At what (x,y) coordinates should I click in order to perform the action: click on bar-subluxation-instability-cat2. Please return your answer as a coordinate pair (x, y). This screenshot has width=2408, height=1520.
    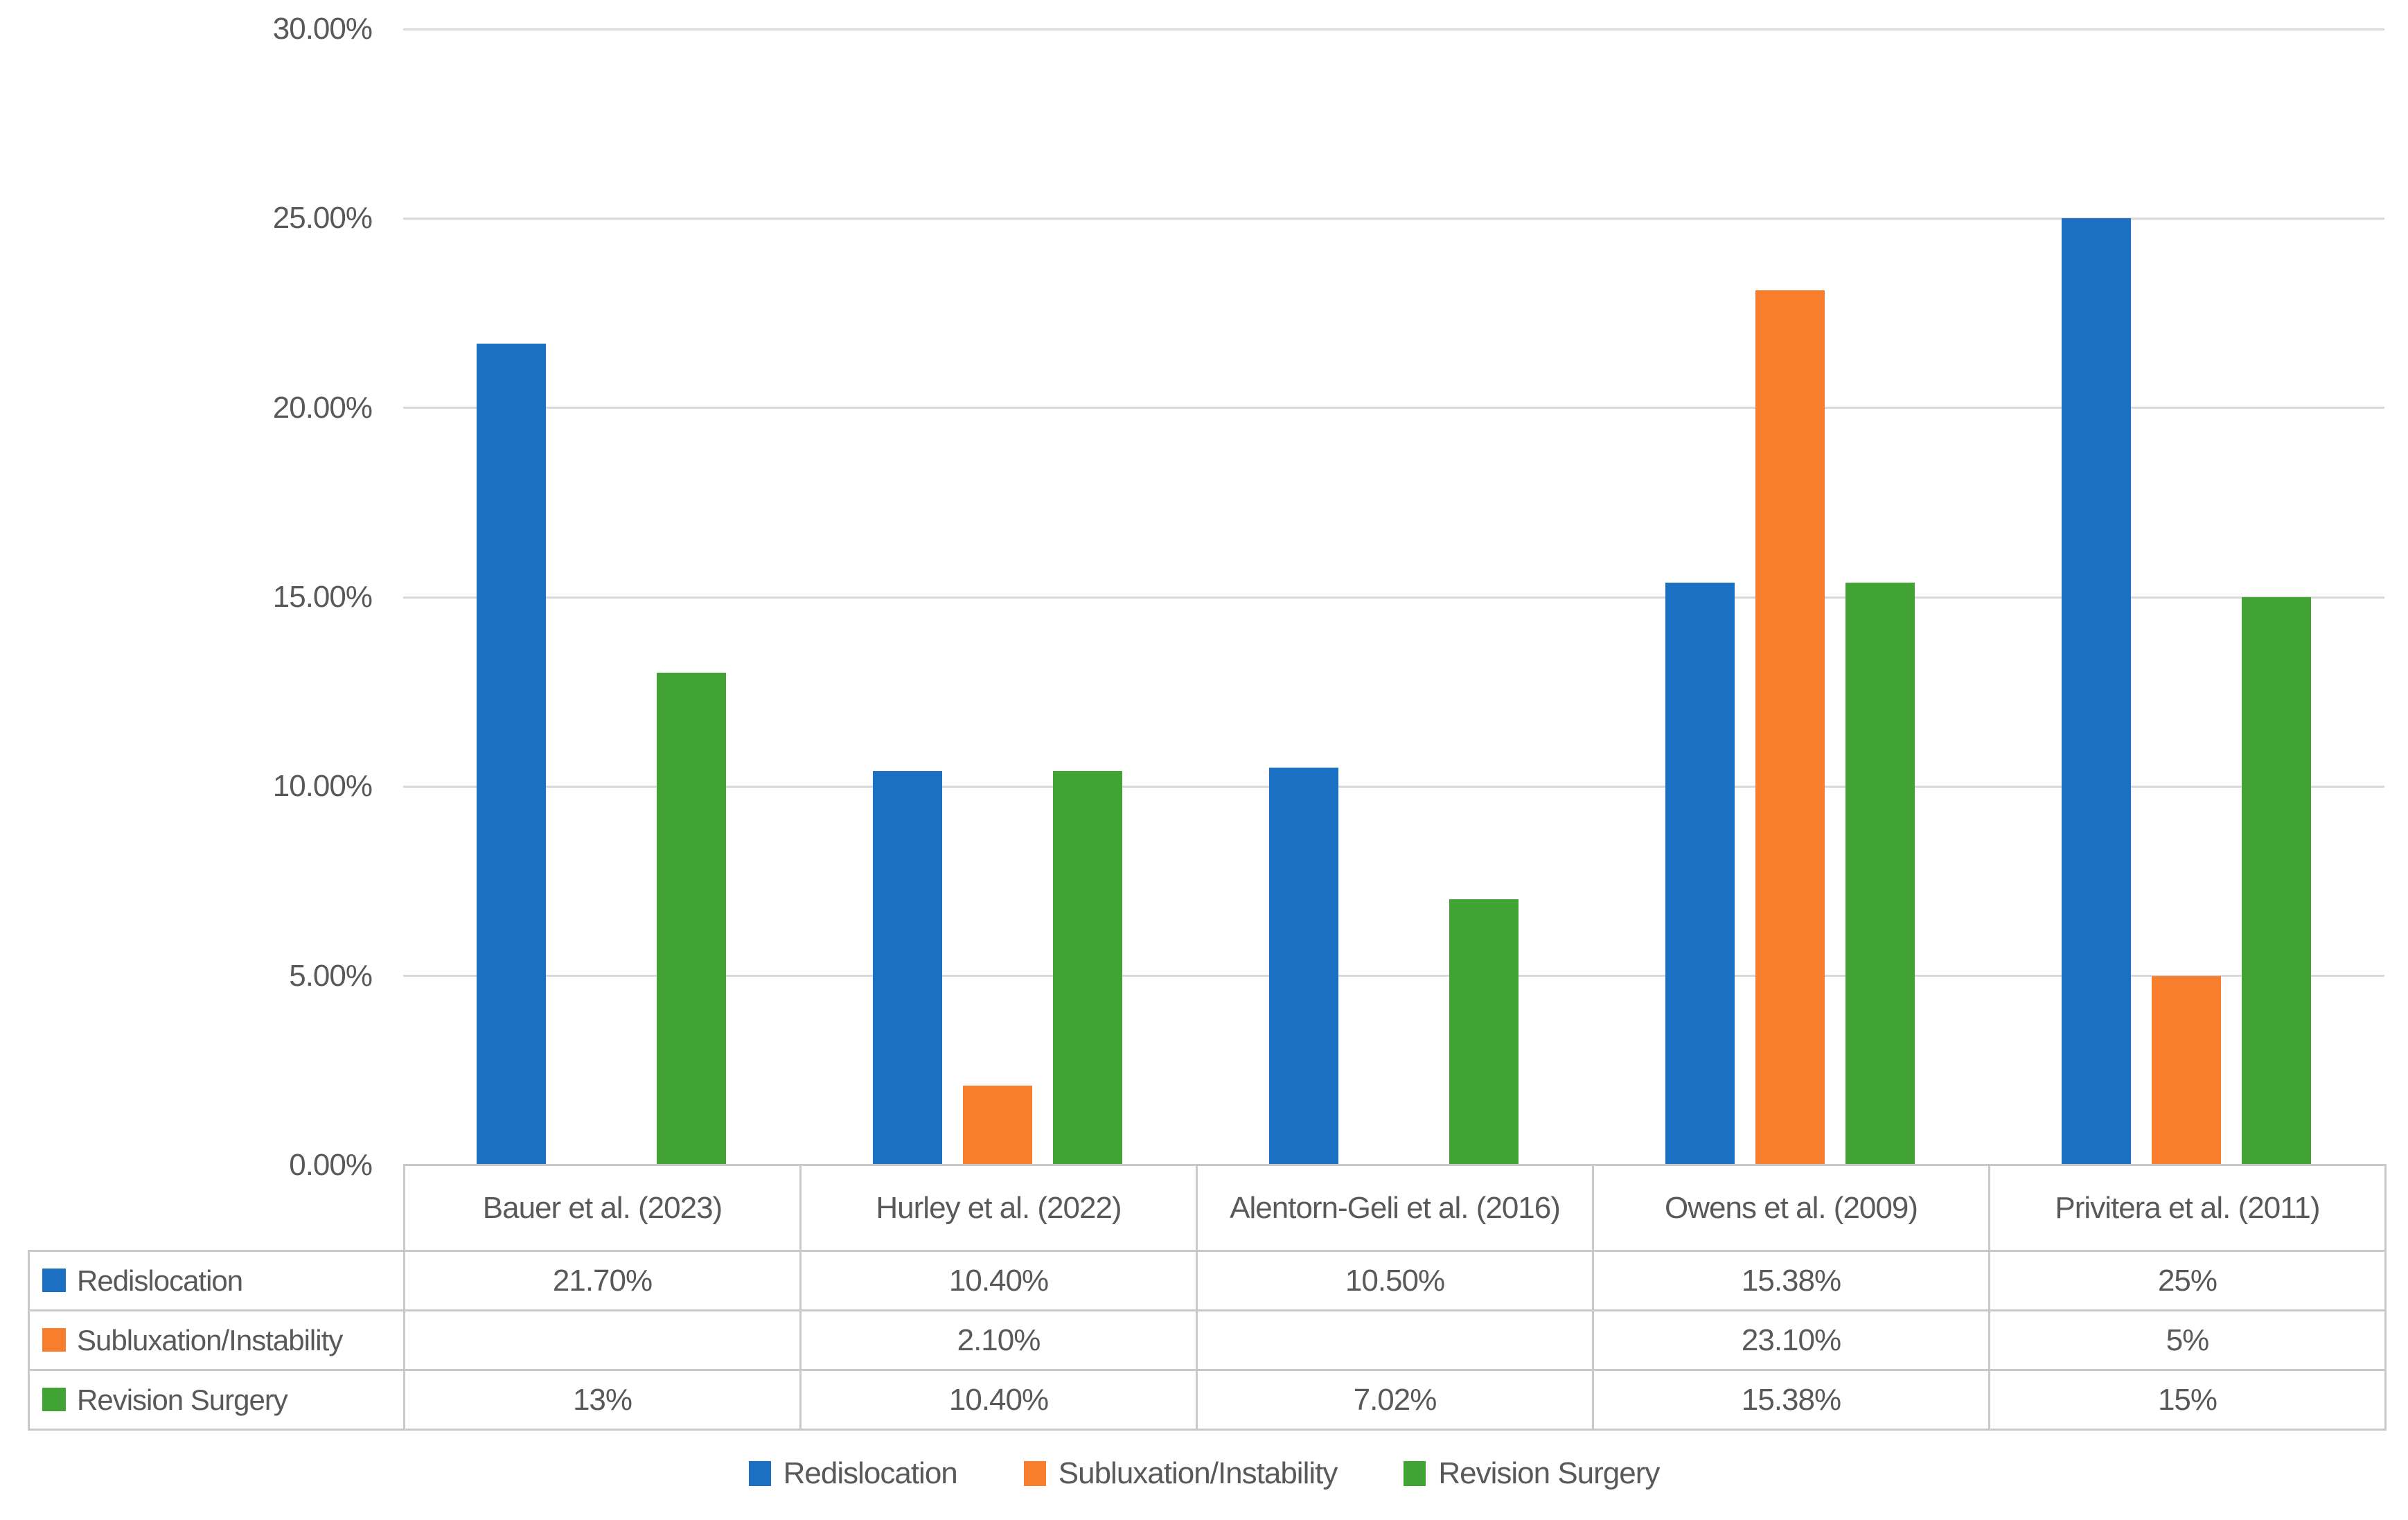
    Looking at the image, I should click on (997, 1125).